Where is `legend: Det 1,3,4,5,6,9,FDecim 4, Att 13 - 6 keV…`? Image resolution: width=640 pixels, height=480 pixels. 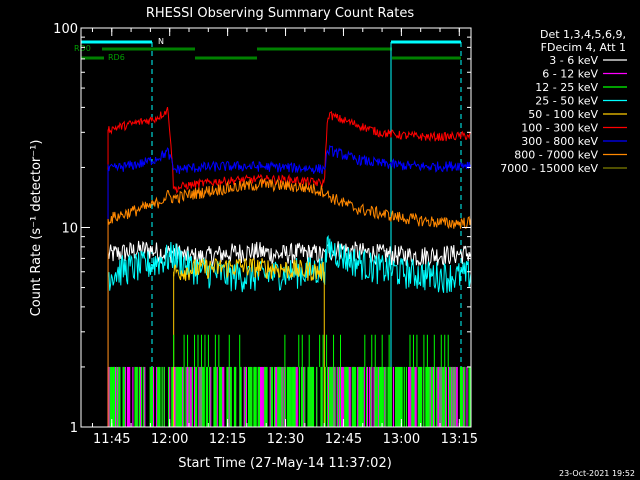
legend: Det 1,3,4,5,6,9,FDecim 4, Att 13 - 6 keV… is located at coordinates (563, 101).